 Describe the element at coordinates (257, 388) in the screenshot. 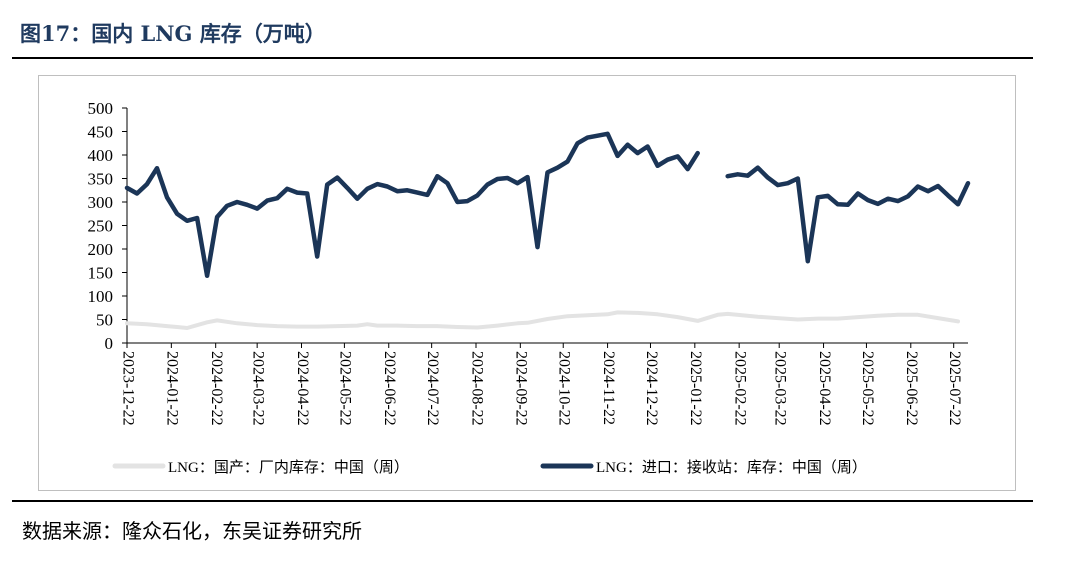

I see `x-tick-label: 2024-03-22` at that location.